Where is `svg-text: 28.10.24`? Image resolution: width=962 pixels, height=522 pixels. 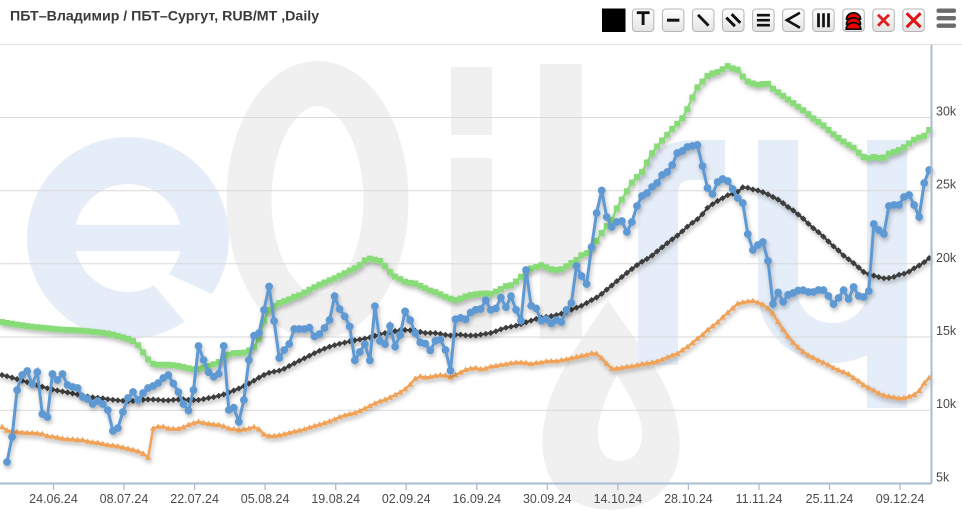
svg-text: 28.10.24 is located at coordinates (688, 499).